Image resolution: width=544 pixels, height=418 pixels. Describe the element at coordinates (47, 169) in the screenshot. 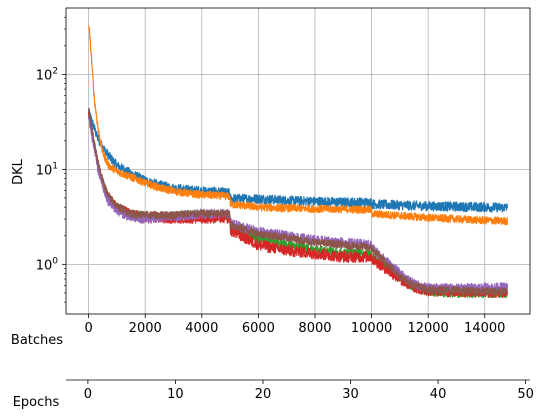

I see `y-tick-label: 10¹` at that location.